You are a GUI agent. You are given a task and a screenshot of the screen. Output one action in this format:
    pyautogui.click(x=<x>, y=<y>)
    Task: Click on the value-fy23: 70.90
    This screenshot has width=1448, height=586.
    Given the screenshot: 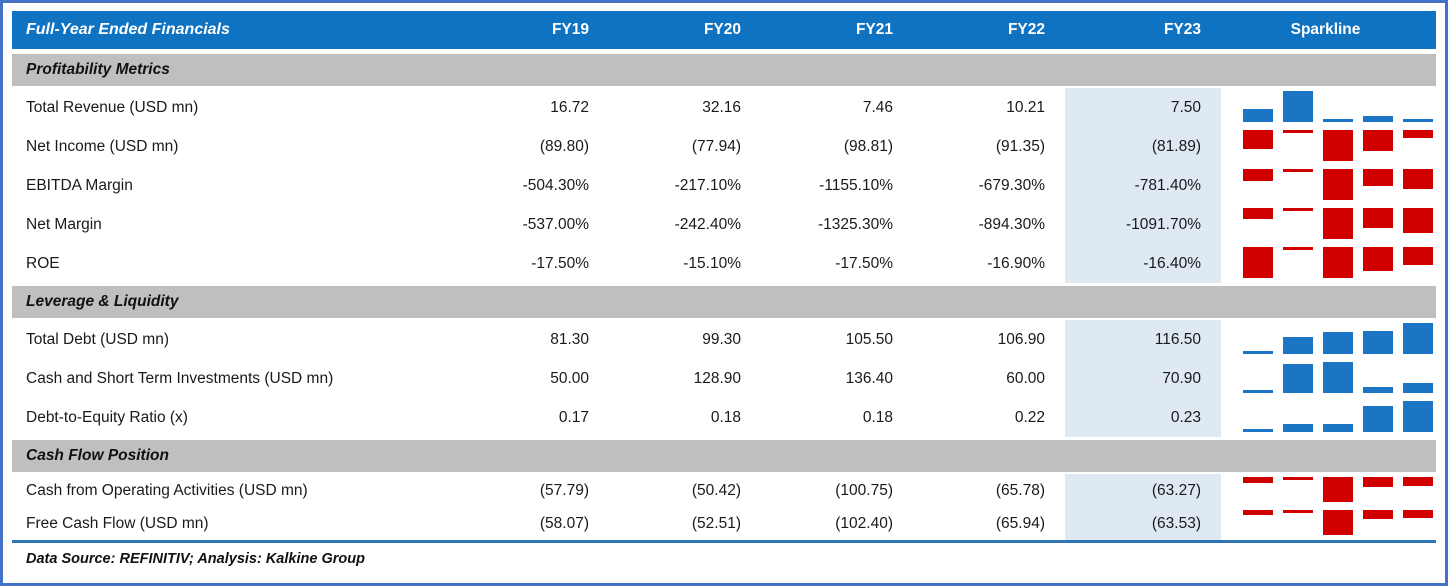 What is the action you would take?
    pyautogui.click(x=1143, y=378)
    